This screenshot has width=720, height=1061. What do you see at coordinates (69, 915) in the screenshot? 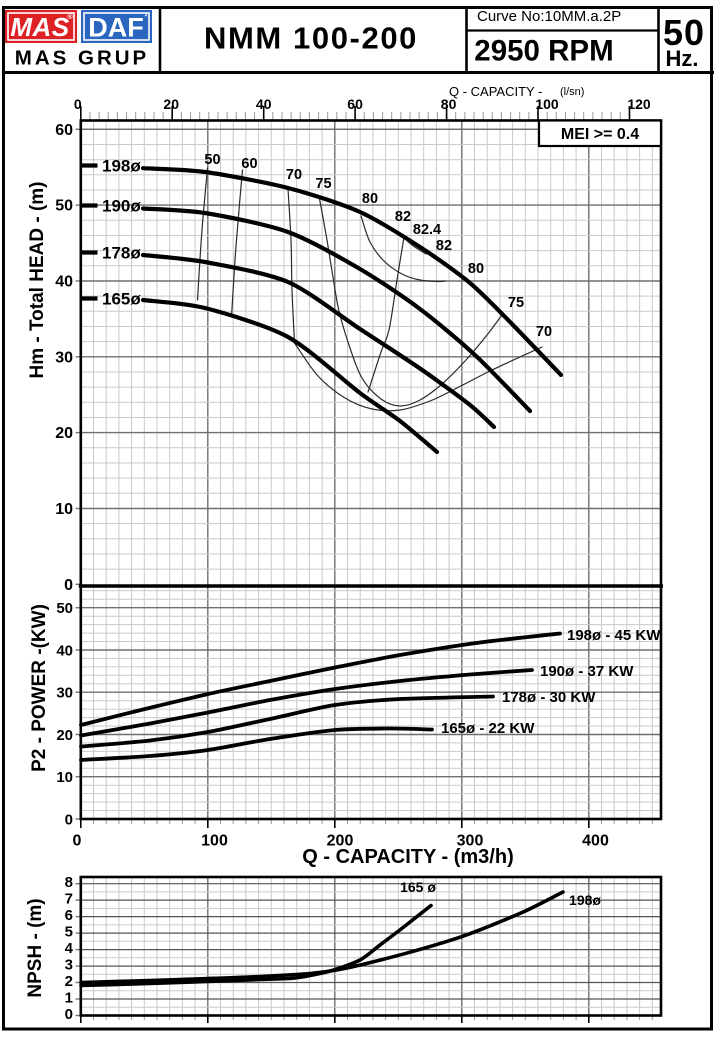
I see `svg-text: 6` at bounding box center [69, 915].